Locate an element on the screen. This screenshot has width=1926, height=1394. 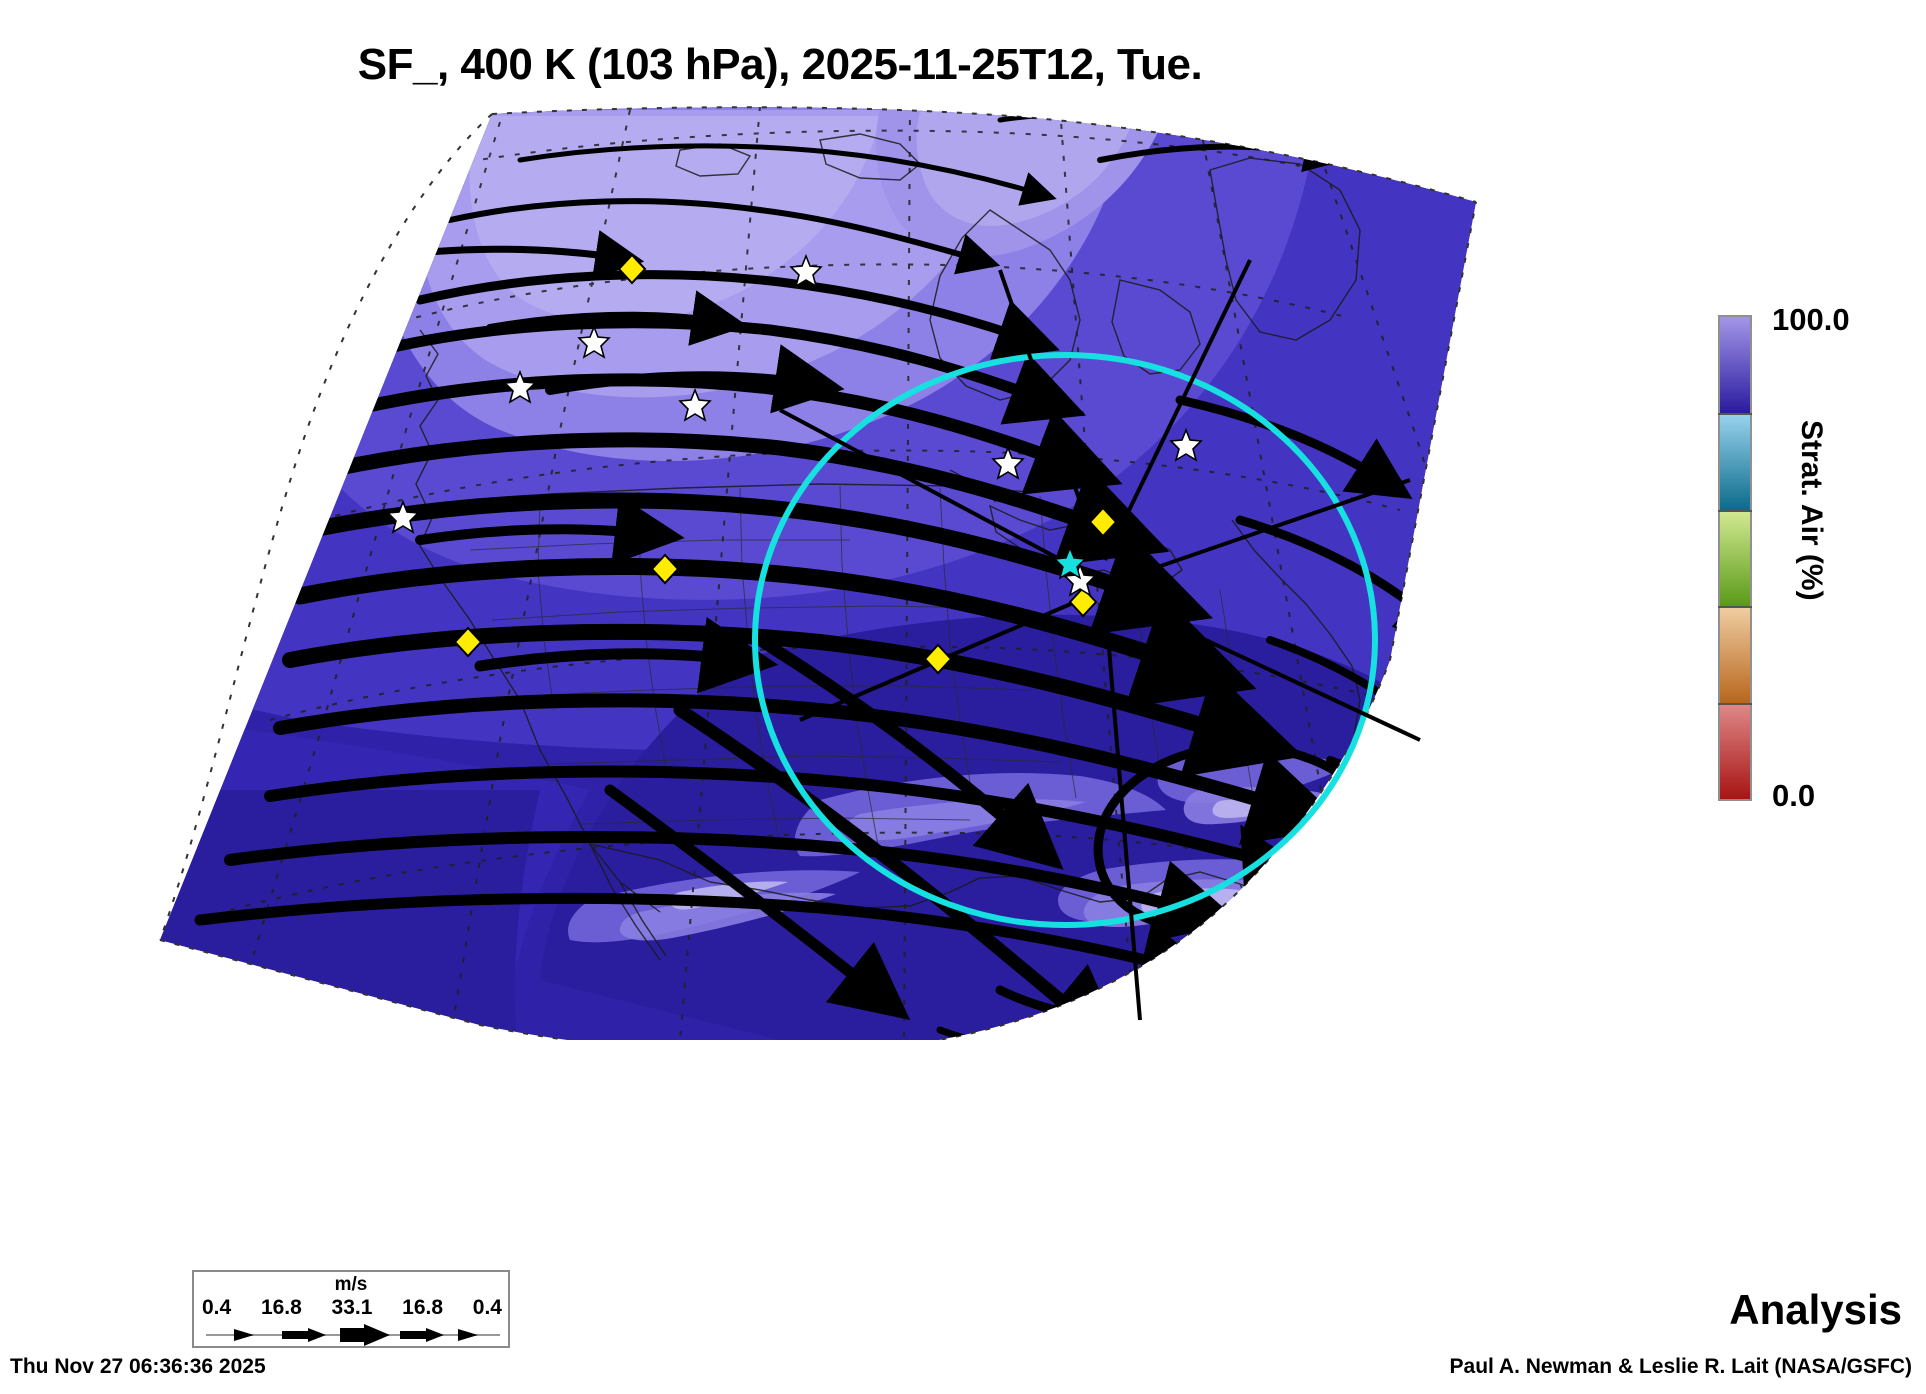
colorbar-band-green is located at coordinates (1735, 558).